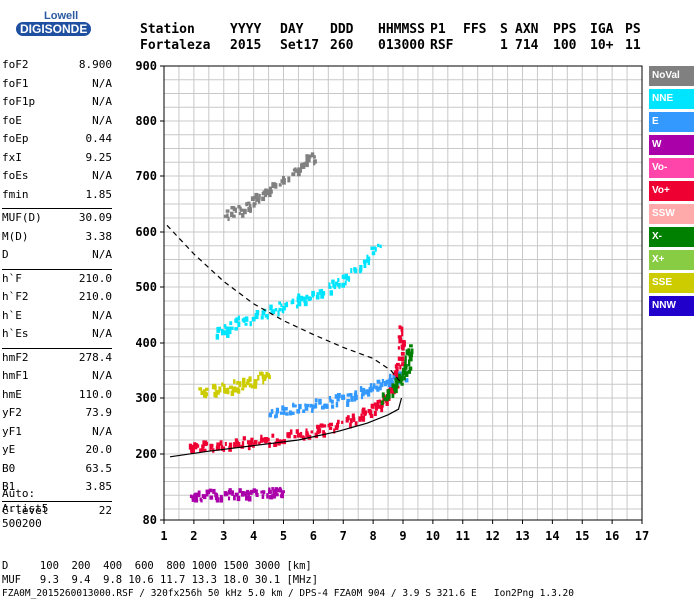 The height and width of the screenshot is (600, 700). Describe the element at coordinates (15, 194) in the screenshot. I see `param-name: fmin` at that location.